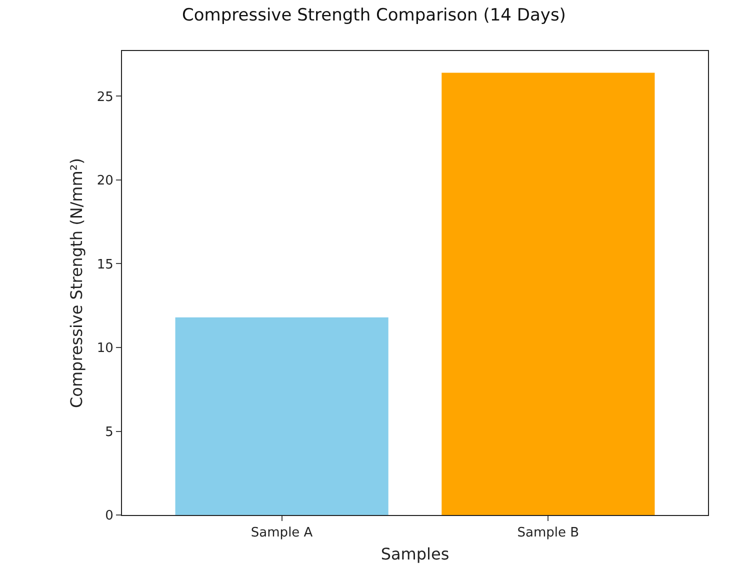 The image size is (748, 583). Describe the element at coordinates (109, 432) in the screenshot. I see `y-tick-label: 5` at that location.